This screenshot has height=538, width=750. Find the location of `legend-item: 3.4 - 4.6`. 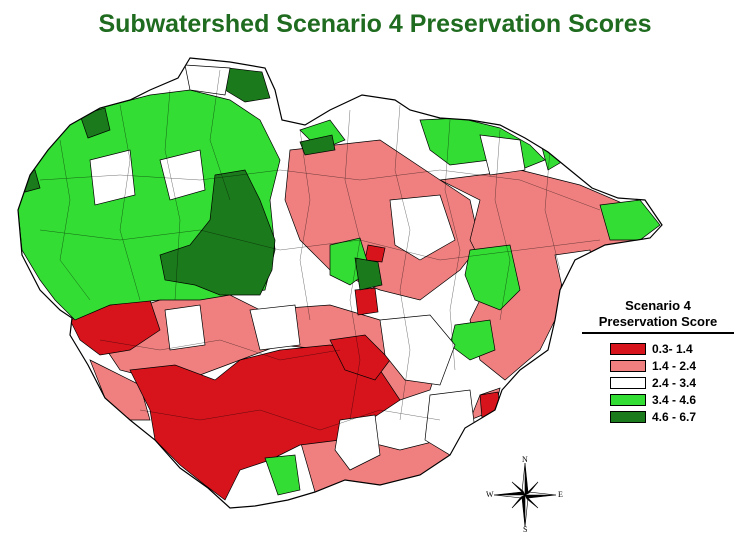

legend-item: 3.4 - 4.6 is located at coordinates (672, 399).